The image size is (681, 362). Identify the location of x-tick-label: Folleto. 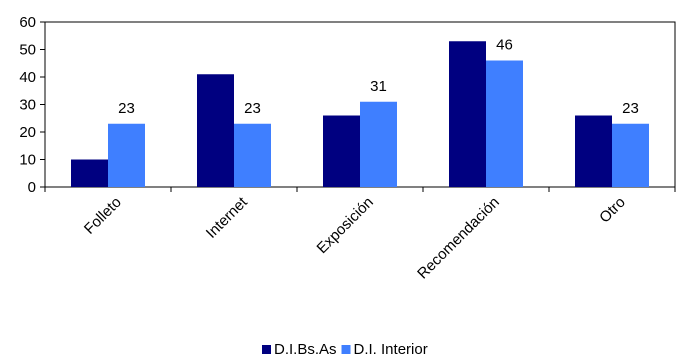
(103, 216).